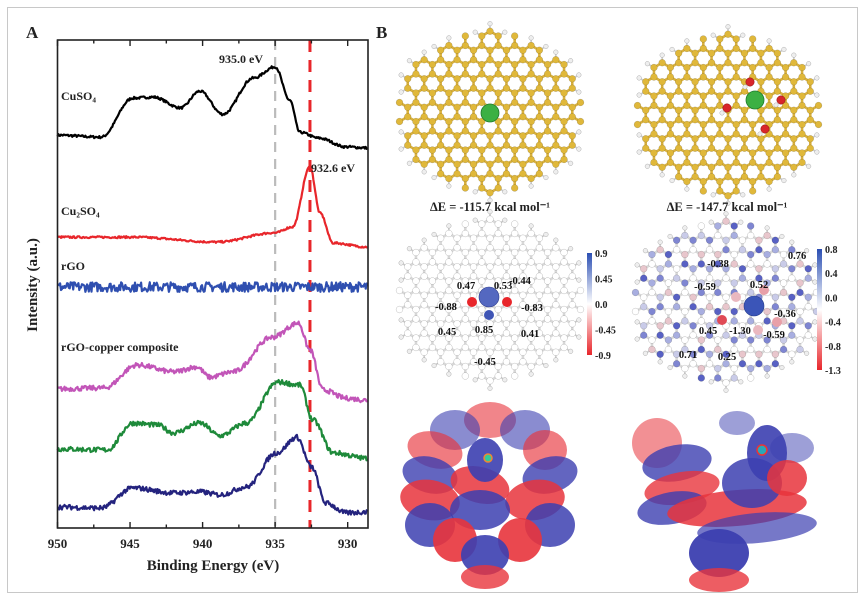 The image size is (865, 600). Describe the element at coordinates (724, 501) in the screenshot. I see `orbital-isosurface-right` at that location.